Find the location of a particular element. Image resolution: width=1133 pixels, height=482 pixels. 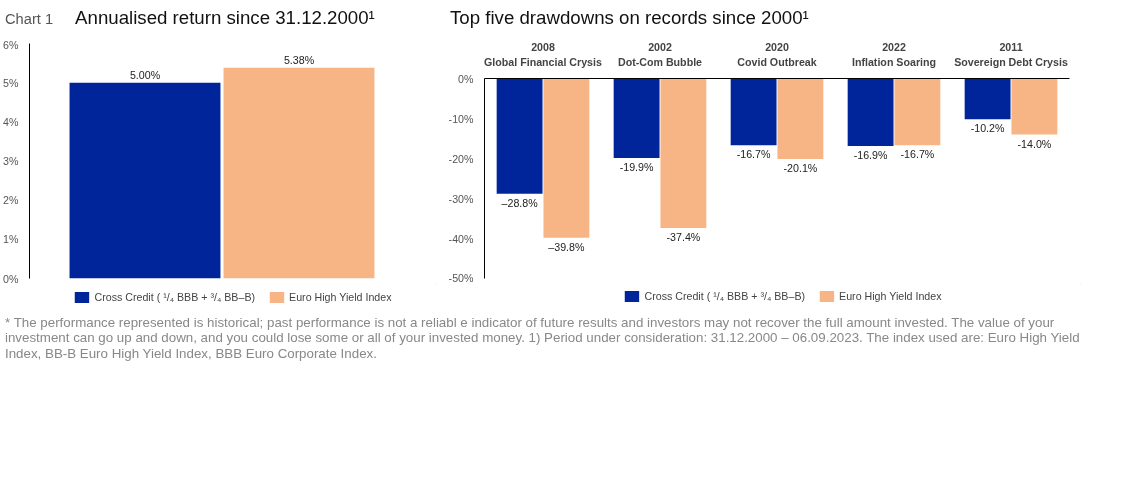

y-tick-label: 3% is located at coordinates (11, 161).